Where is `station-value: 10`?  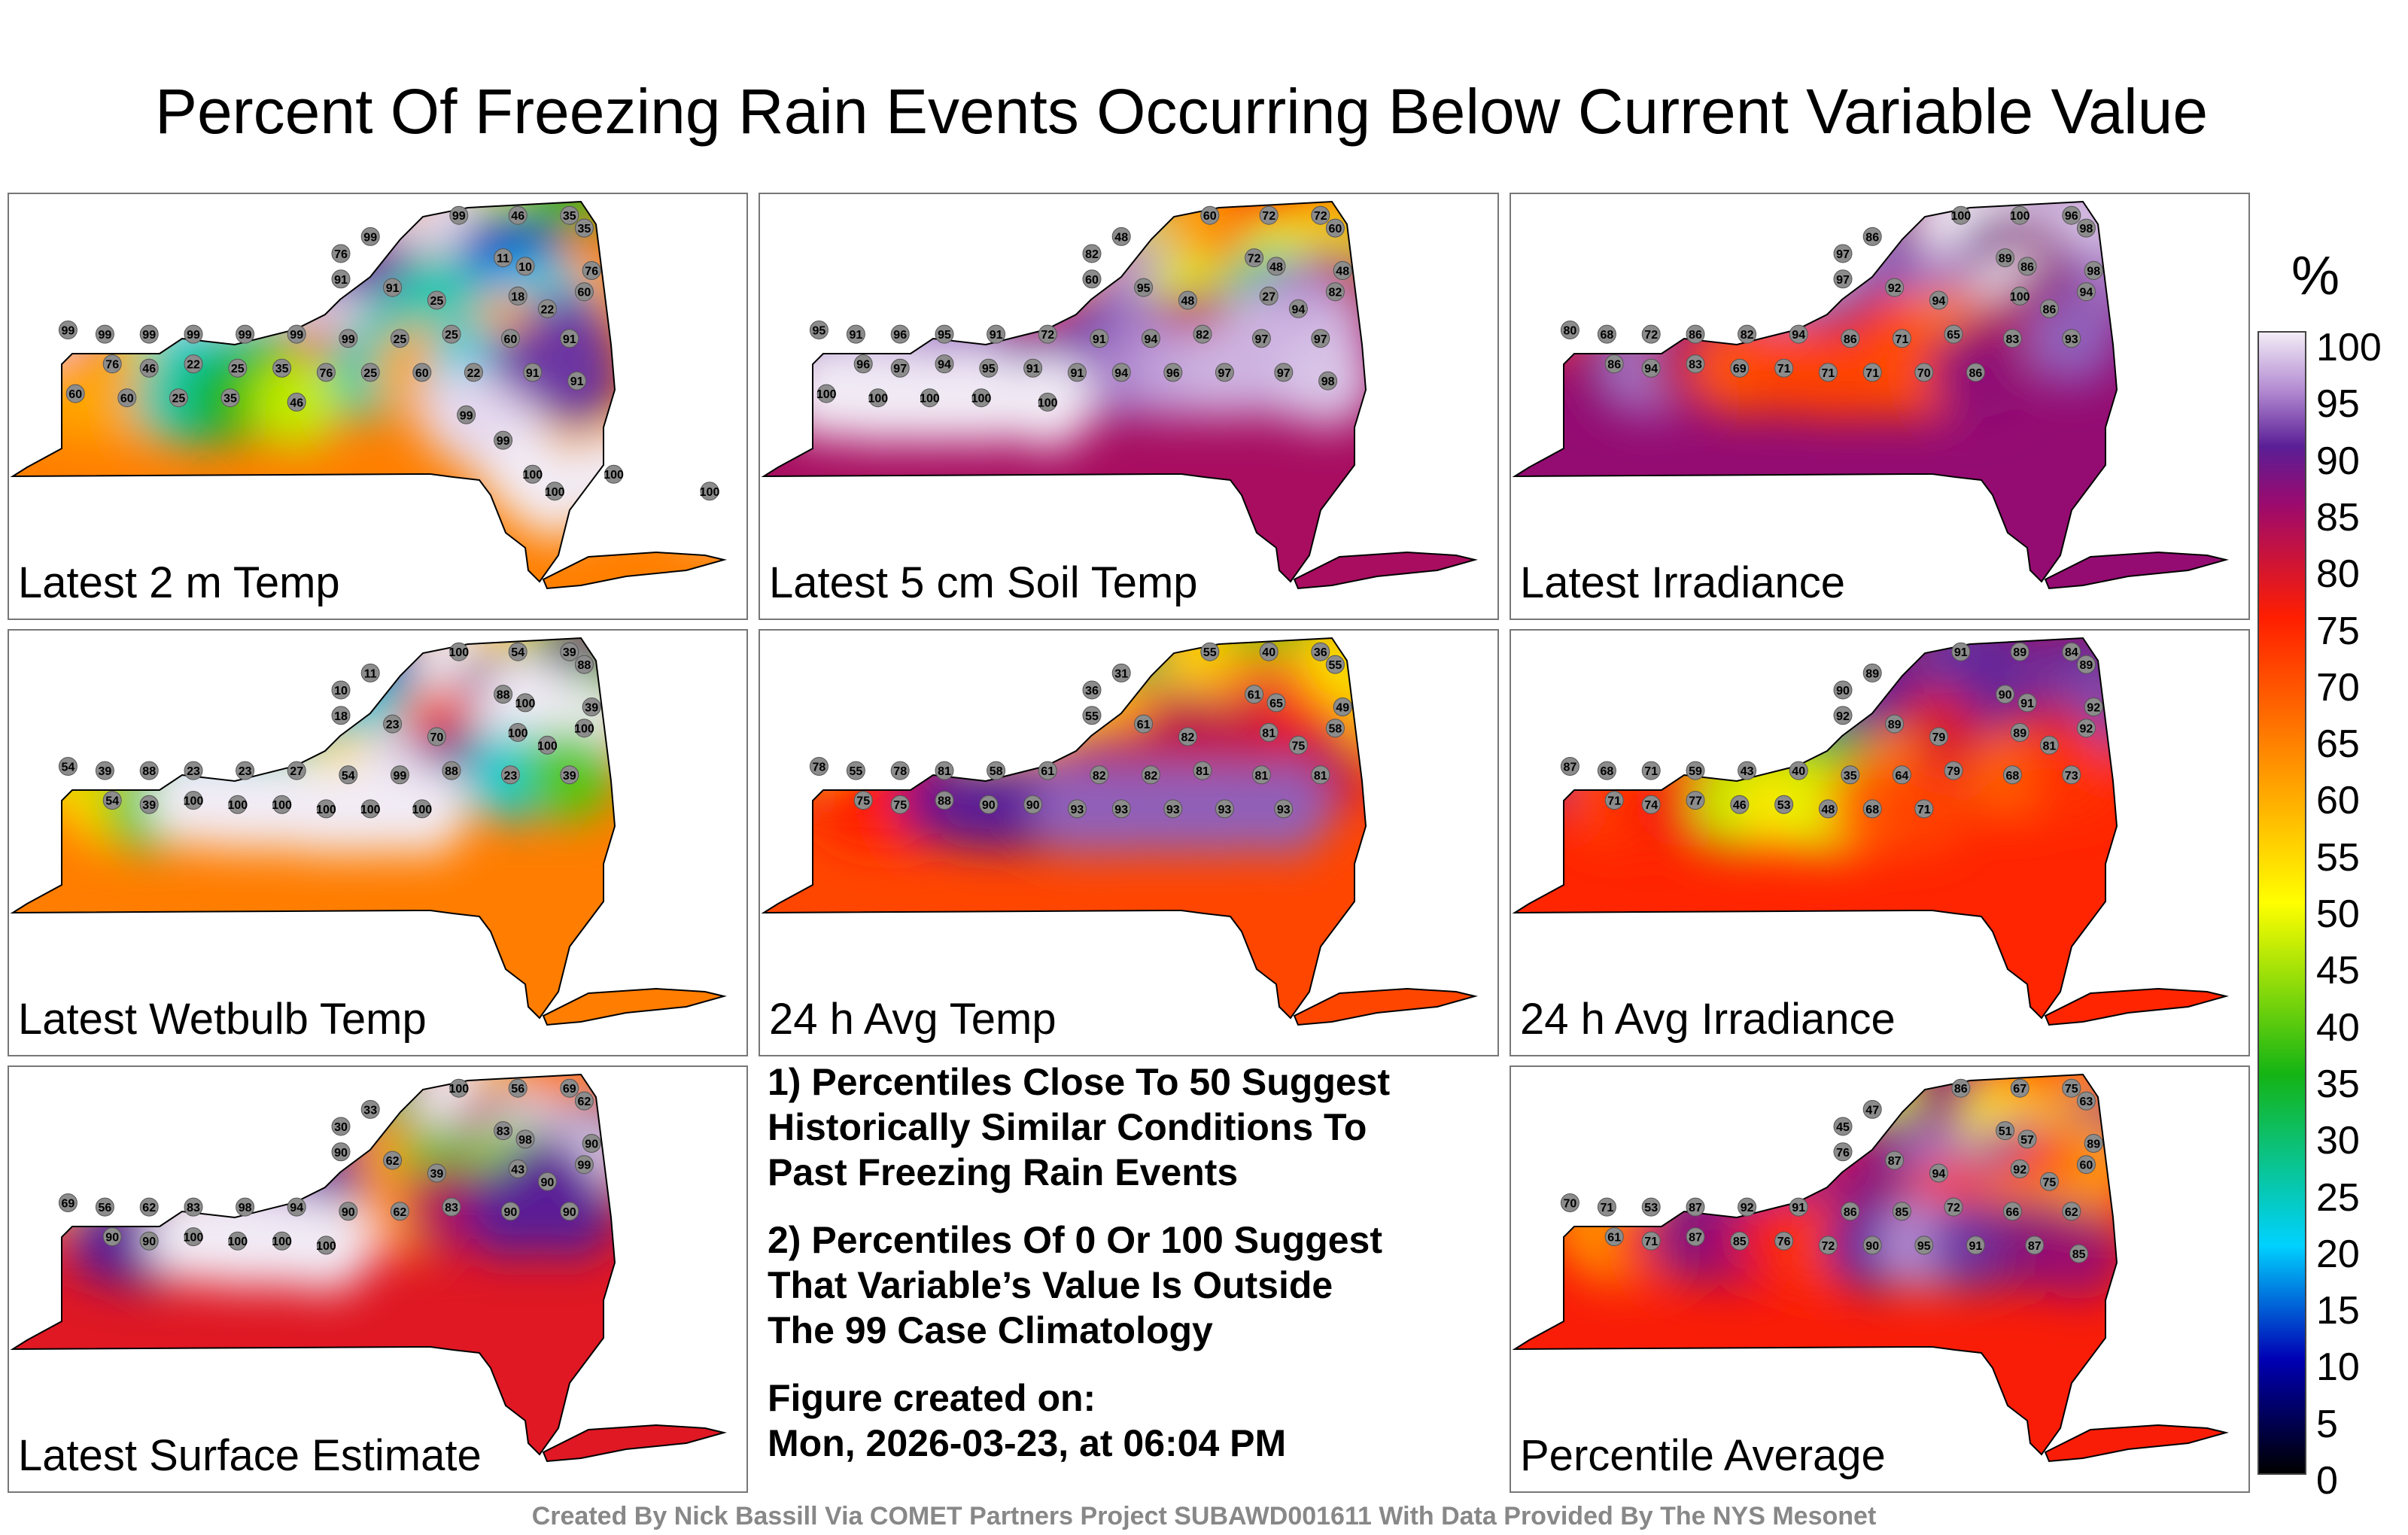 station-value: 10 is located at coordinates (525, 267).